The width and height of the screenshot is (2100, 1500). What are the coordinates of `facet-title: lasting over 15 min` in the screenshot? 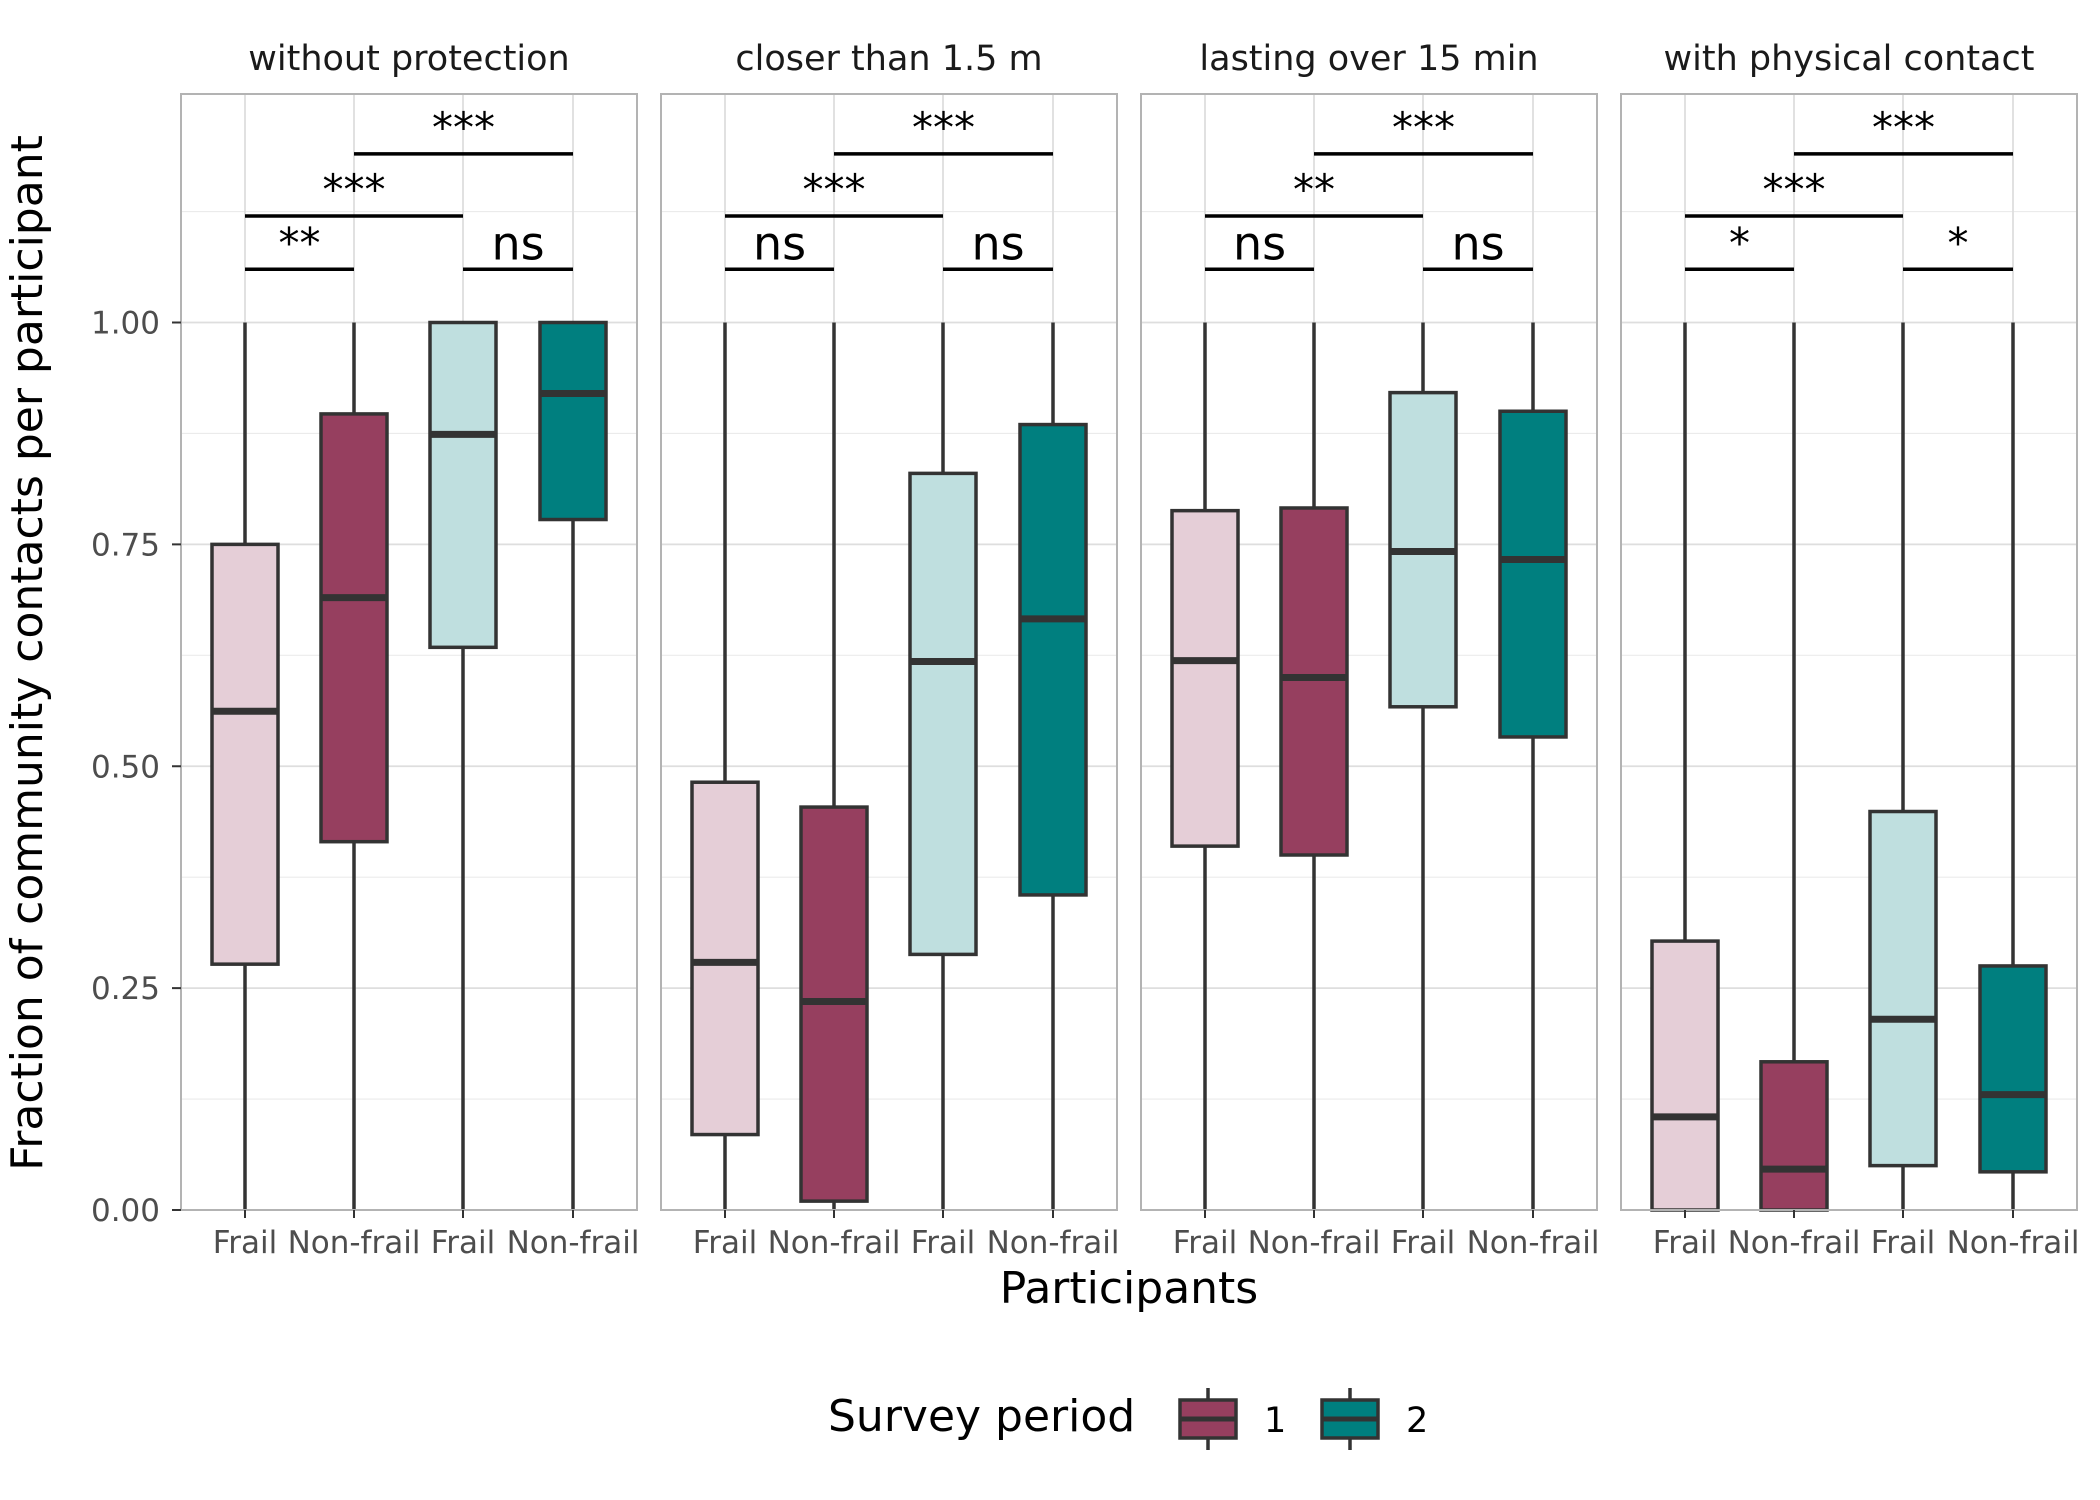 It's located at (1368, 59).